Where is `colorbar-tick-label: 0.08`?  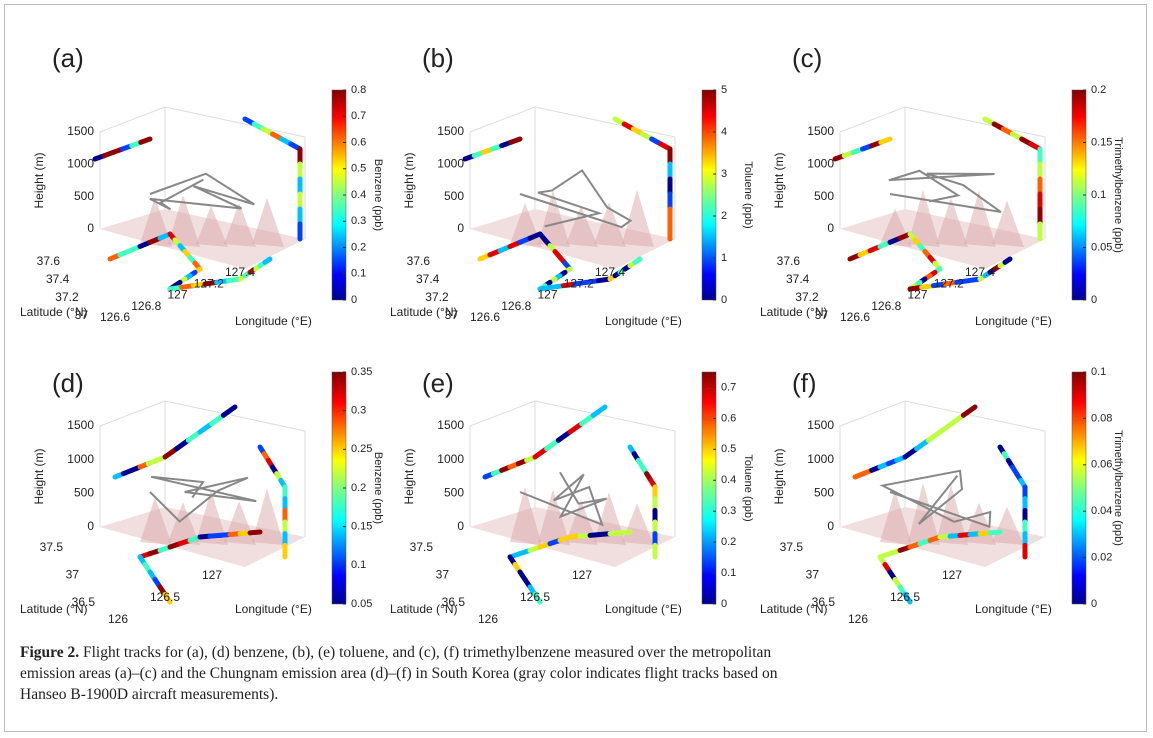
colorbar-tick-label: 0.08 is located at coordinates (1101, 418).